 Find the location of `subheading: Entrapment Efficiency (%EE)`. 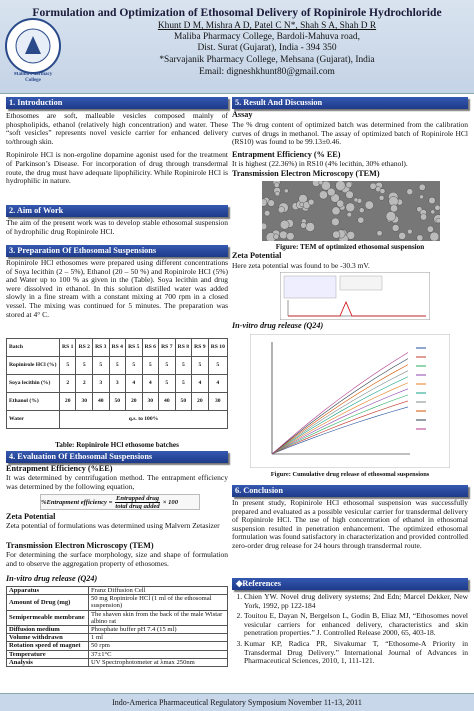

subheading: Entrapment Efficiency (%EE) is located at coordinates (59, 469).